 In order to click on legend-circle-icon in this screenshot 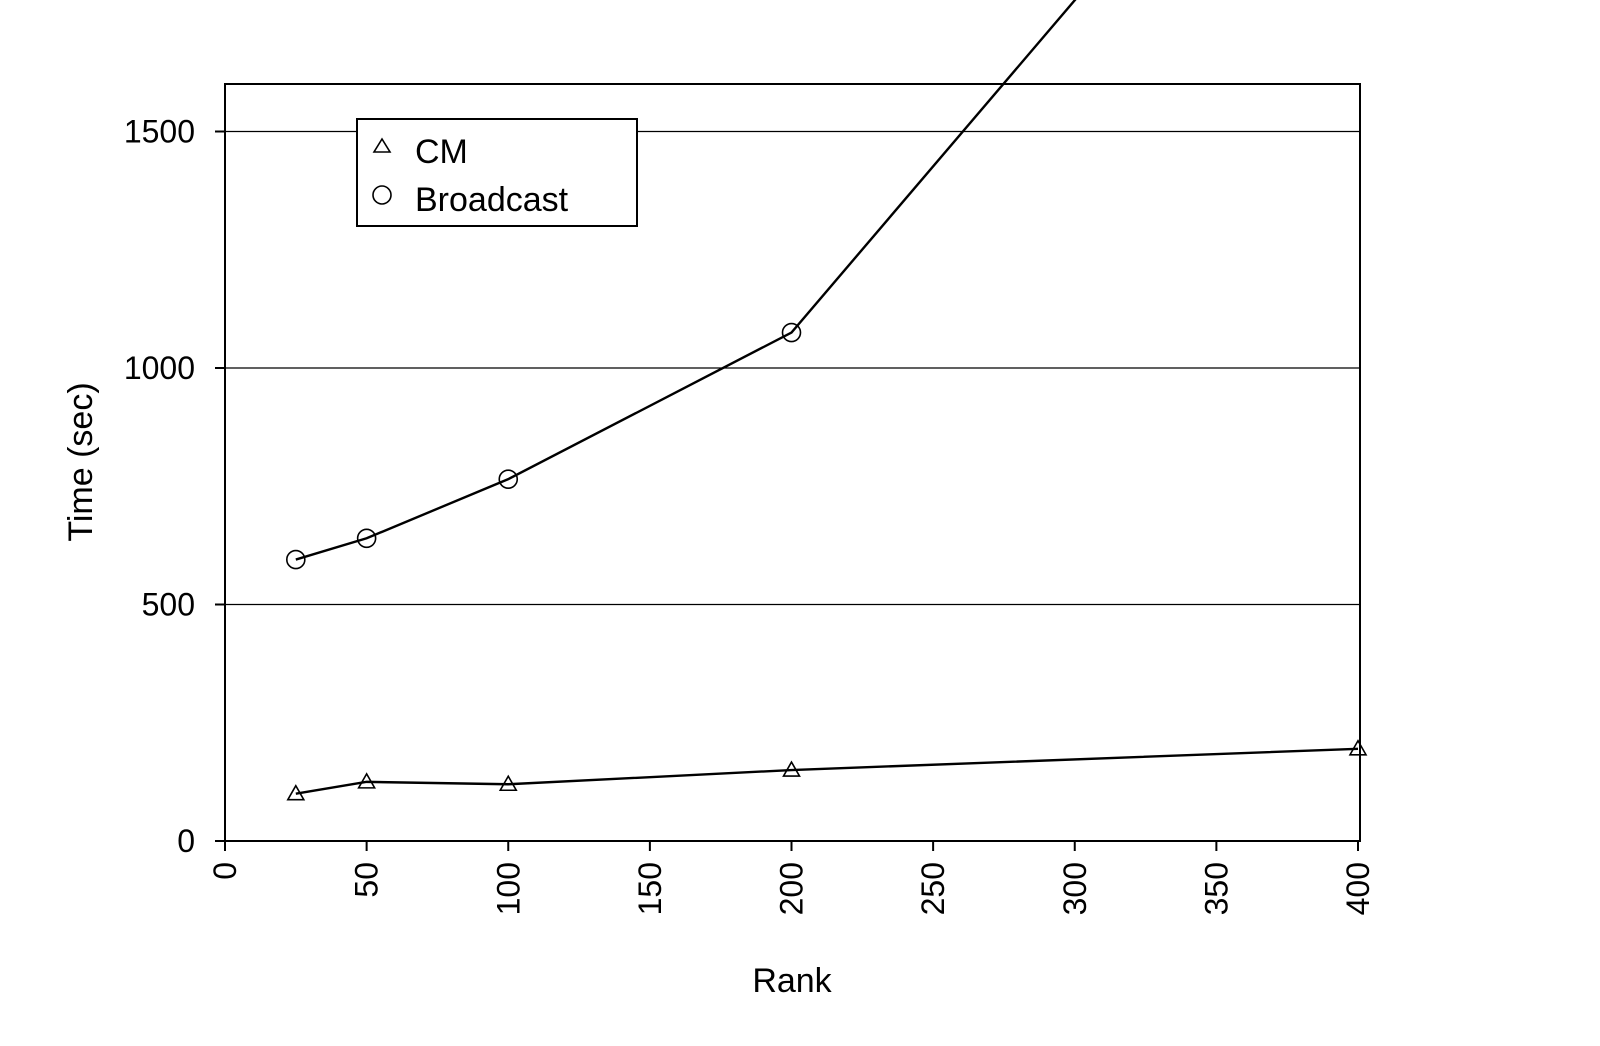, I will do `click(382, 195)`.